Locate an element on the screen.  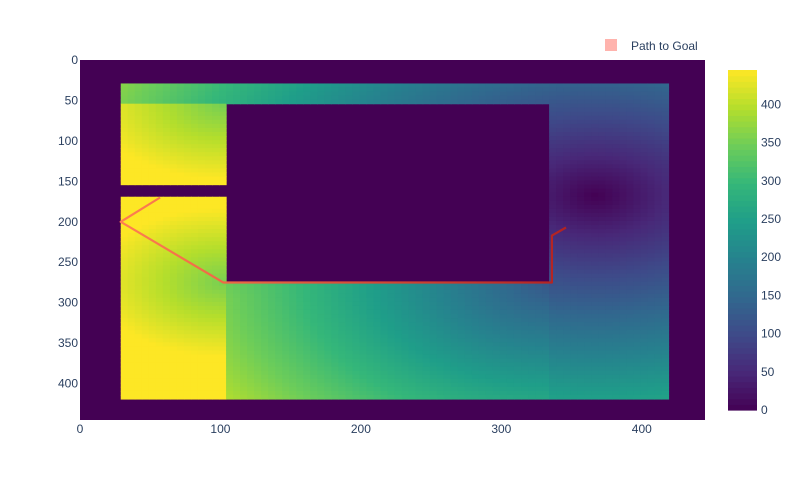
legend-swatch-path-to-goal is located at coordinates (611, 45).